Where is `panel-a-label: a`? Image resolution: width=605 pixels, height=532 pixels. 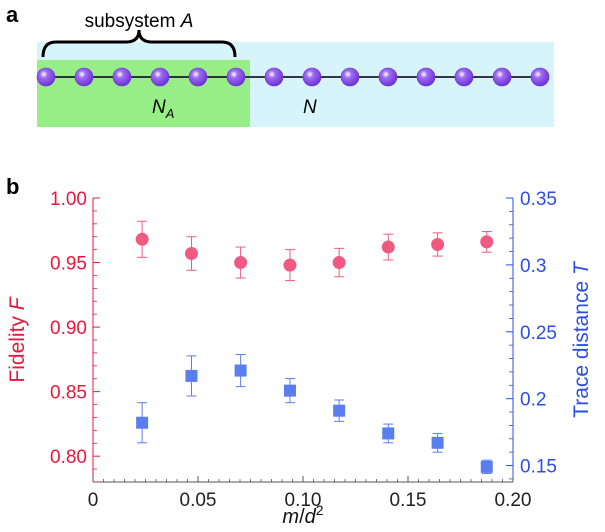 panel-a-label: a is located at coordinates (12, 14).